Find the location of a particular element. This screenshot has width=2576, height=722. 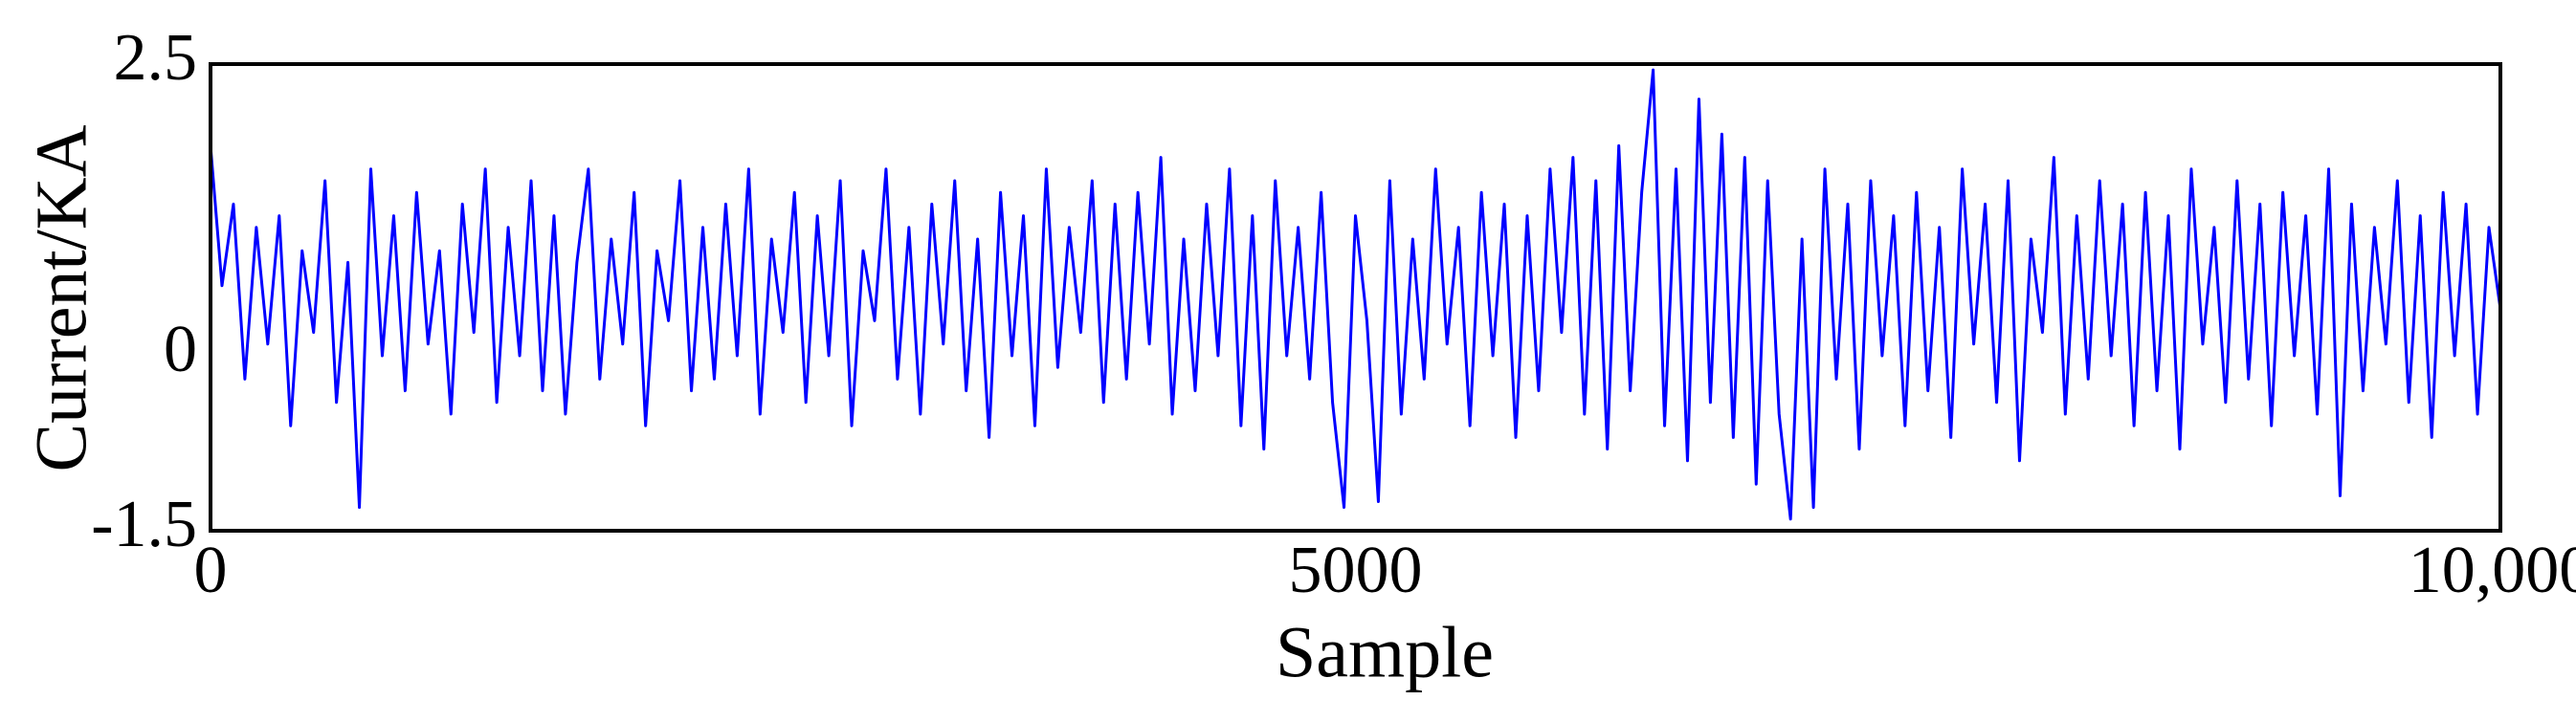

x-tick-label: 0 is located at coordinates (211, 570).